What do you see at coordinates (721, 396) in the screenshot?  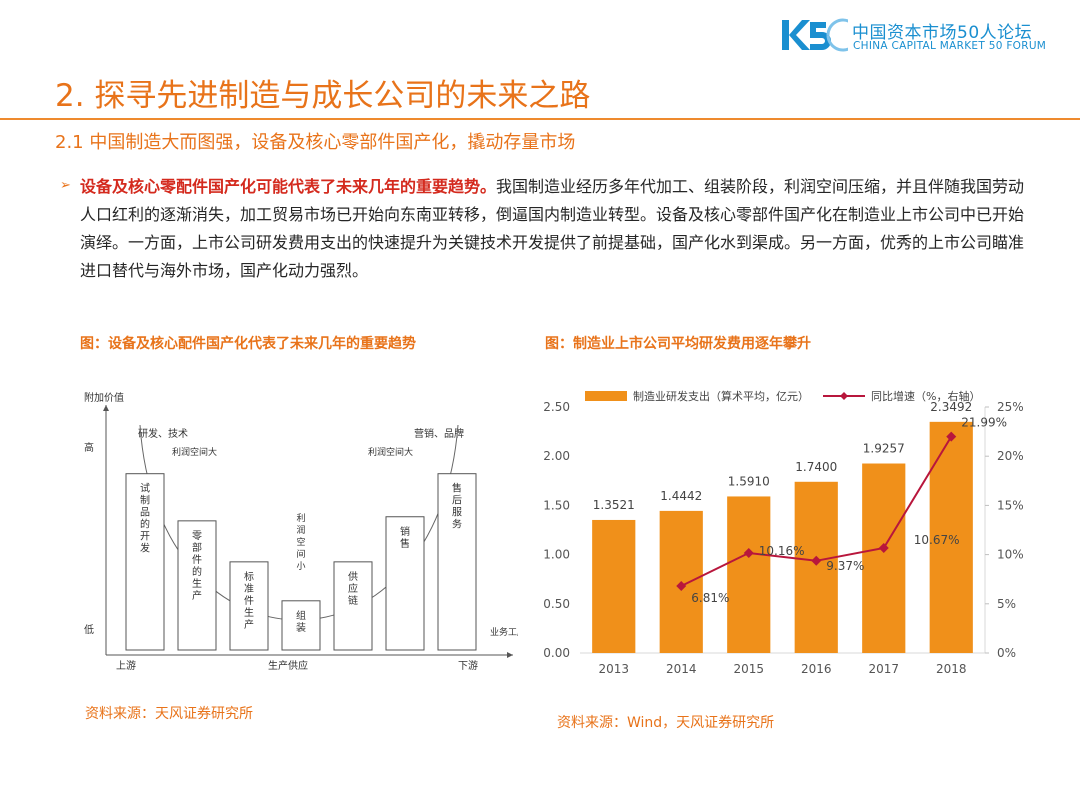 I see `legend-bar-label: 制造业研发支出（算术平均，亿元）` at bounding box center [721, 396].